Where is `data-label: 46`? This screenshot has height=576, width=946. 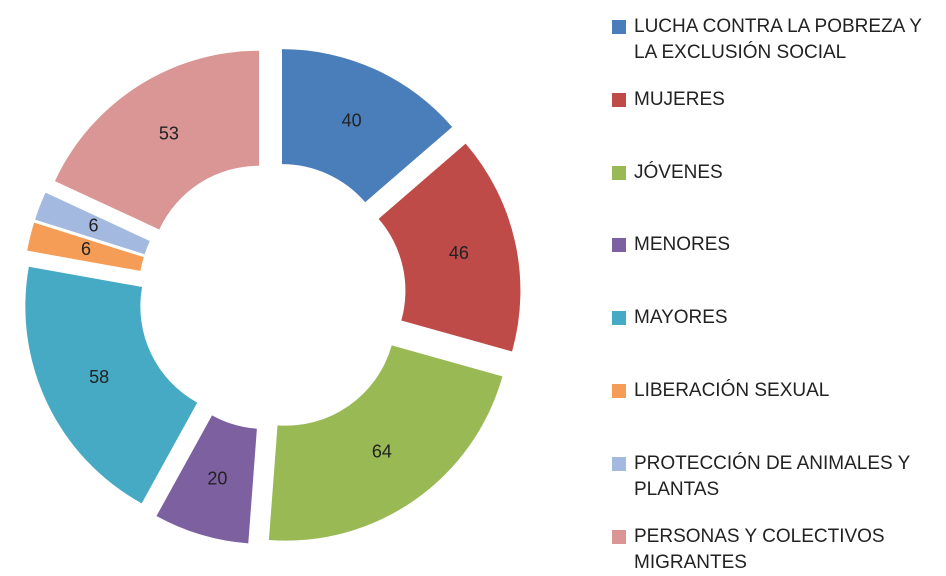 data-label: 46 is located at coordinates (459, 253).